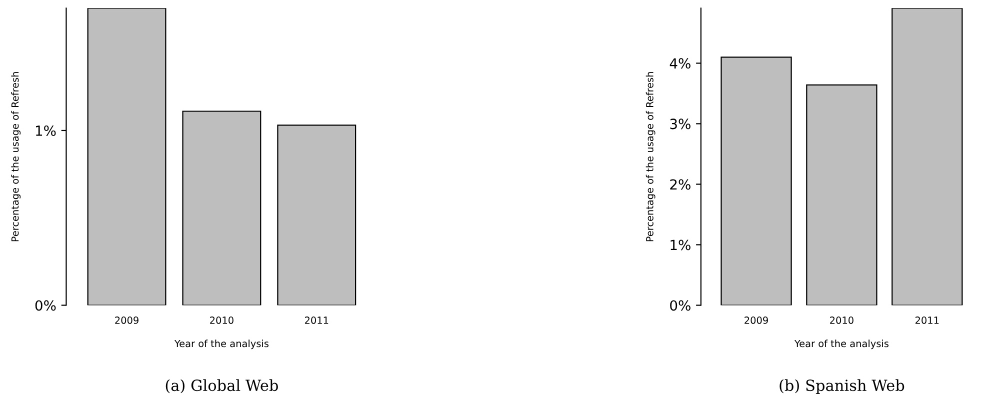 This screenshot has width=981, height=407. What do you see at coordinates (680, 63) in the screenshot?
I see `y-tick-label: 4%` at bounding box center [680, 63].